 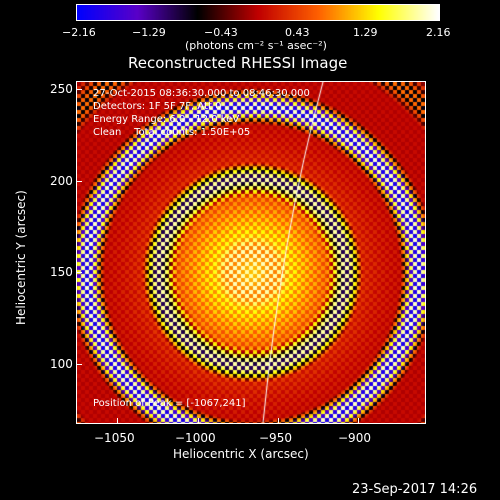 I want to click on peak-position-text: Position of Peak = [-1067,241], so click(x=169, y=403).